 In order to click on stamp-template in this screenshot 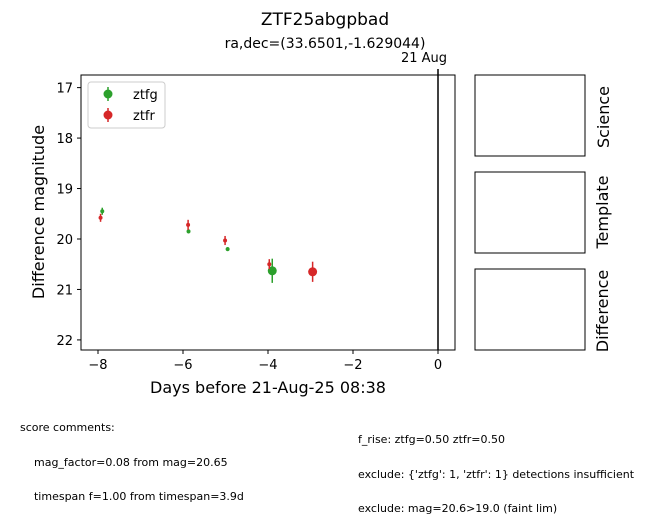, I will do `click(530, 212)`.